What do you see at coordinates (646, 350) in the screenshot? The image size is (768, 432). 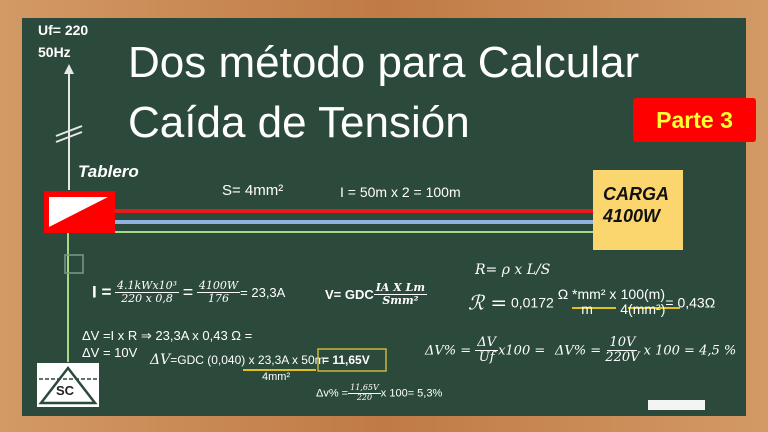 I see `drop-pct-calc: ΔV% = 10V 220V x 100 = 4,5 %` at bounding box center [646, 350].